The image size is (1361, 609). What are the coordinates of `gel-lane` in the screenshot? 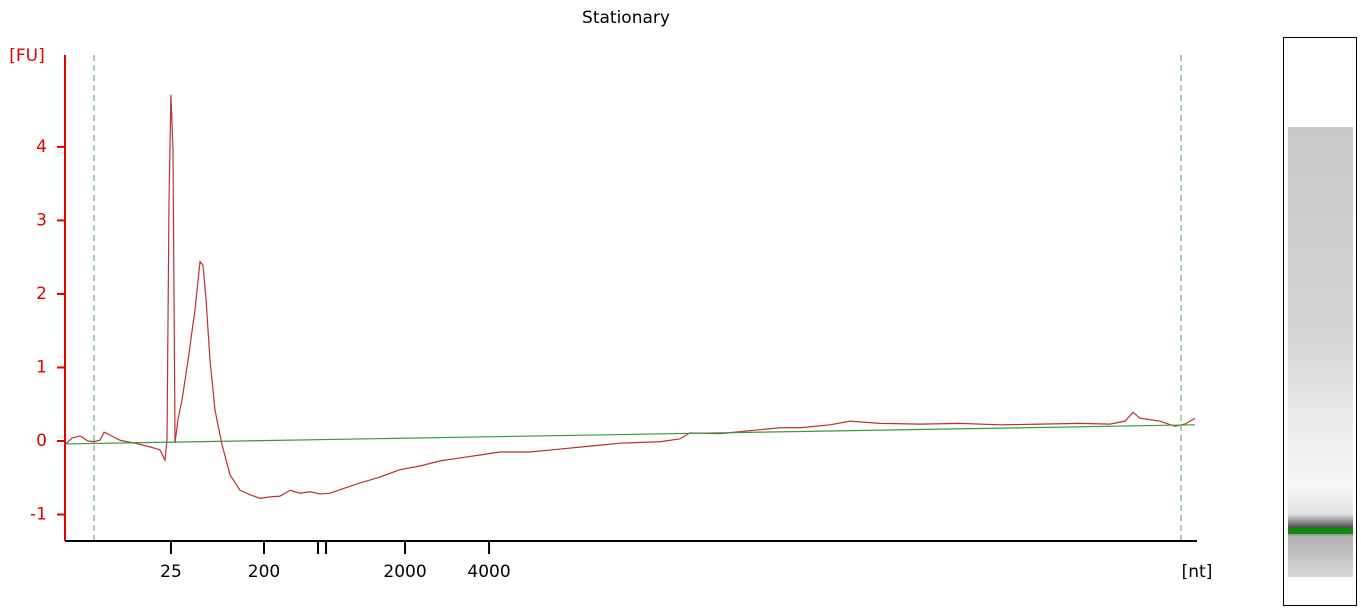 It's located at (1320, 321).